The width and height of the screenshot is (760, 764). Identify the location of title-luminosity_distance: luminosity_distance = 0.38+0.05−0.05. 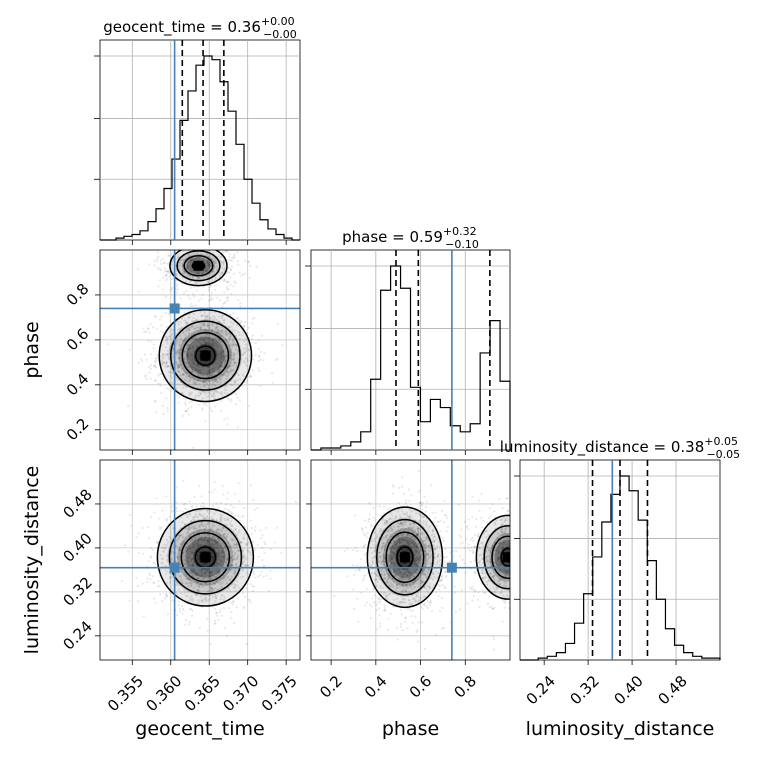
(620, 448).